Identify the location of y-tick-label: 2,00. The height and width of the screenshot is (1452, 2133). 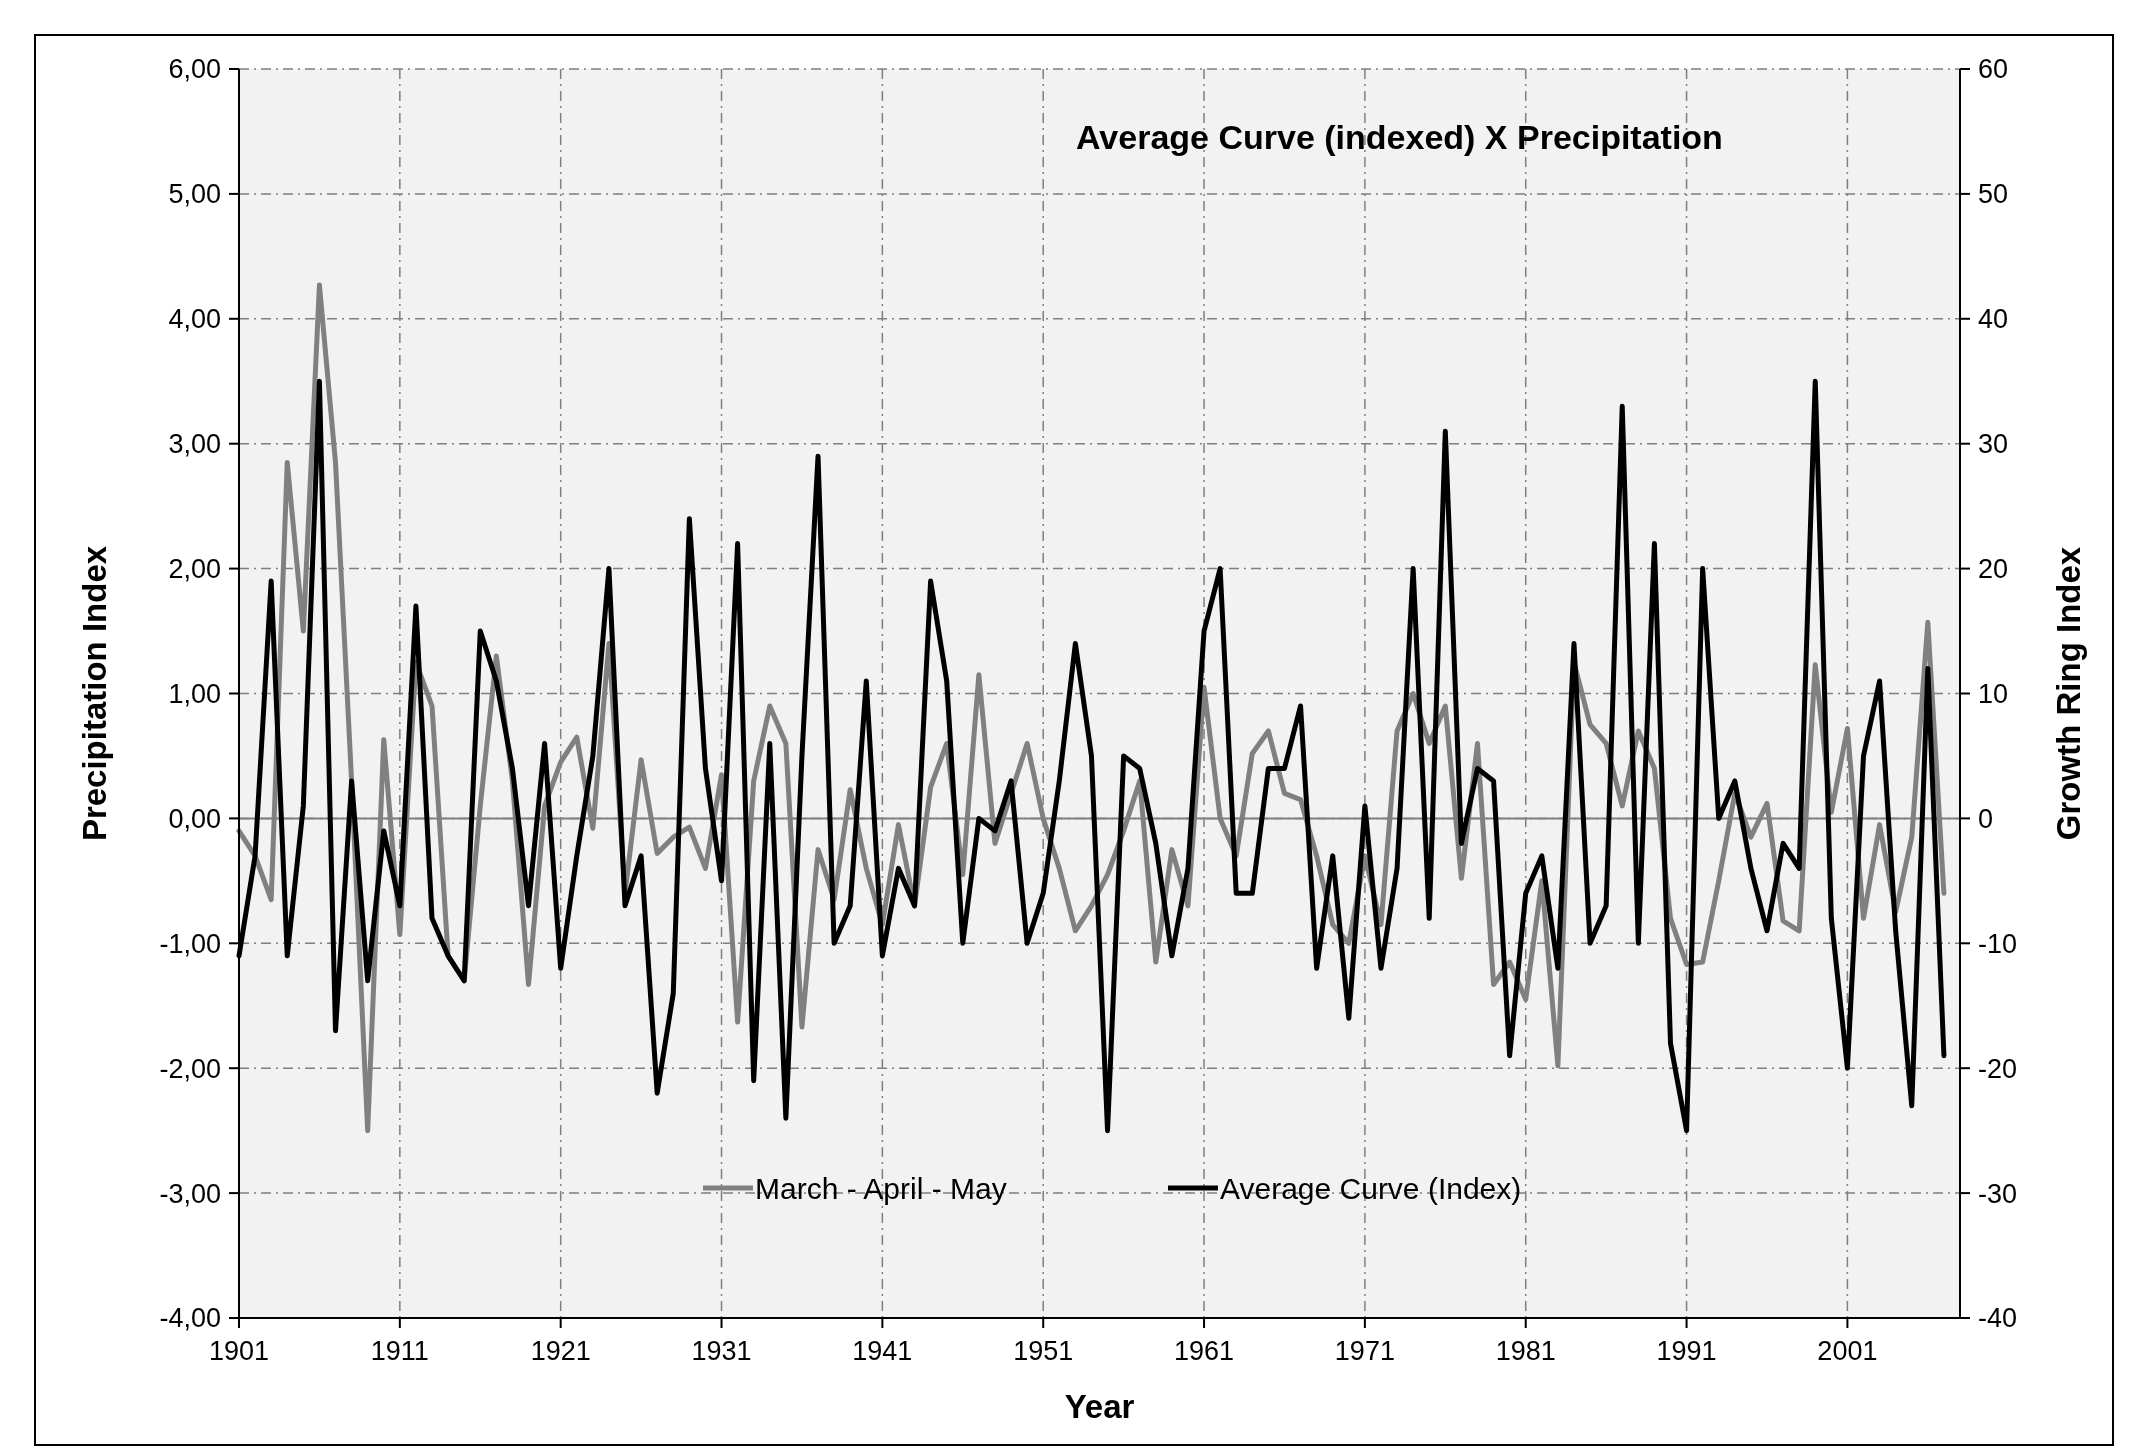
(194, 569).